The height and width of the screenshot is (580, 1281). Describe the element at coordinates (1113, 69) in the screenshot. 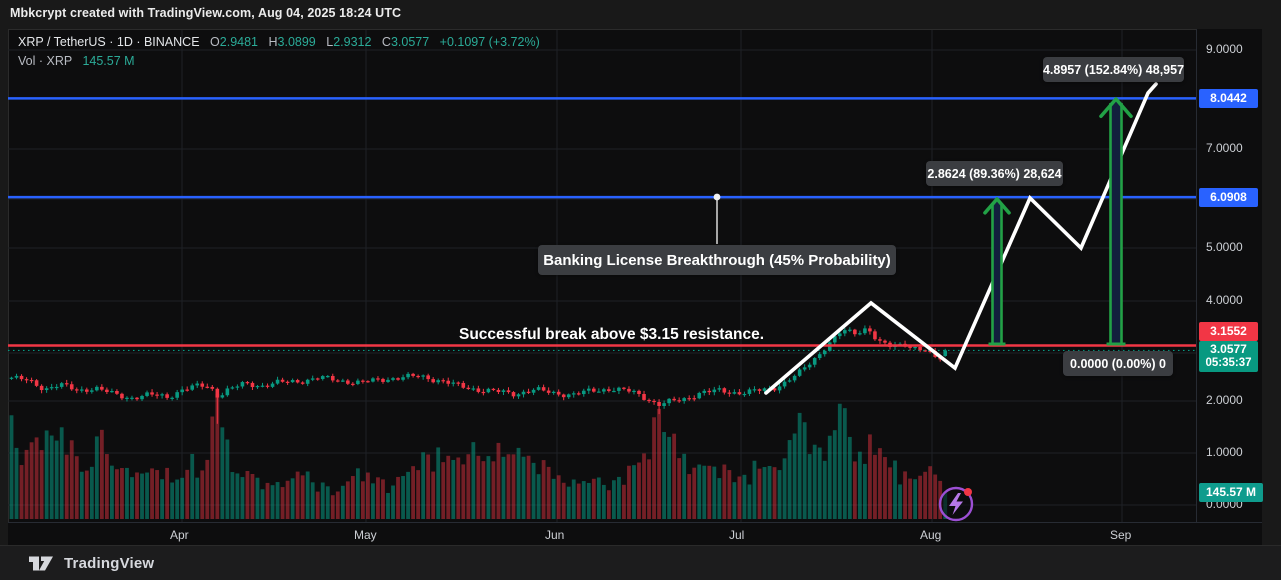

I see `price-target-upper-annotation: 4.8957 (152.84%) 48,957` at that location.